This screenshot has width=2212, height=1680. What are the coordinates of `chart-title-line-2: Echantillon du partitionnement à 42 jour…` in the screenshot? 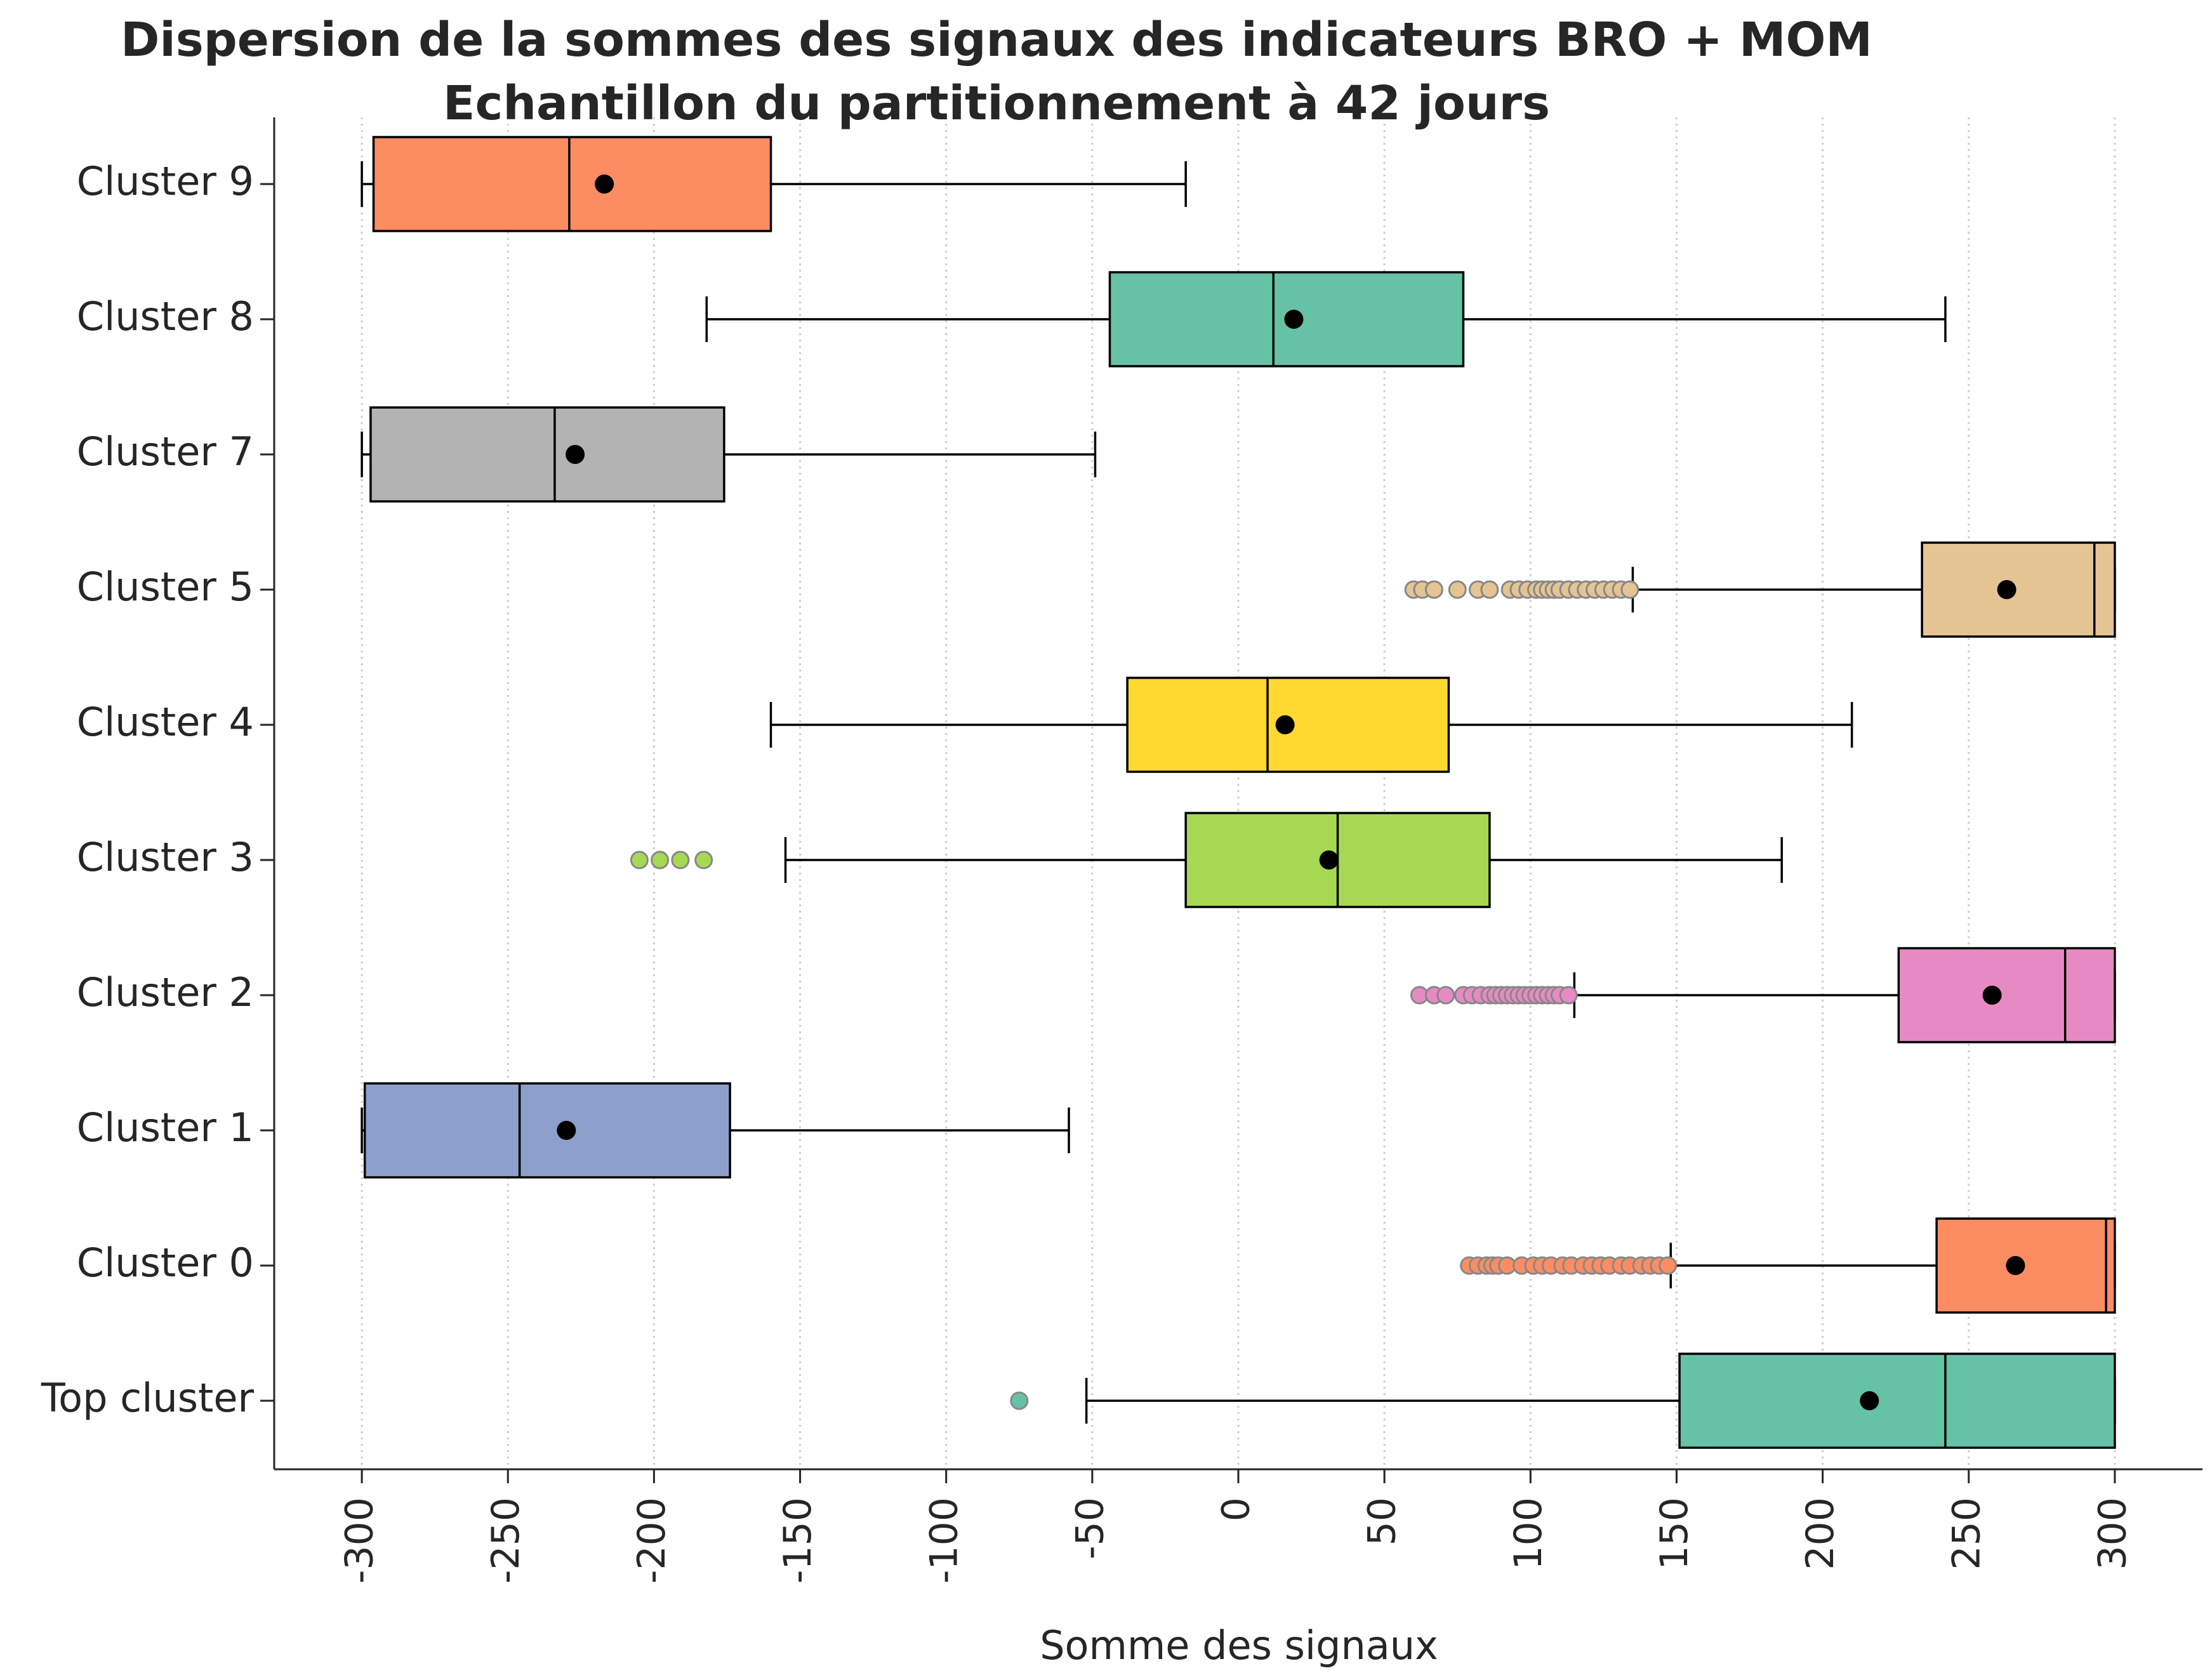 It's located at (996, 104).